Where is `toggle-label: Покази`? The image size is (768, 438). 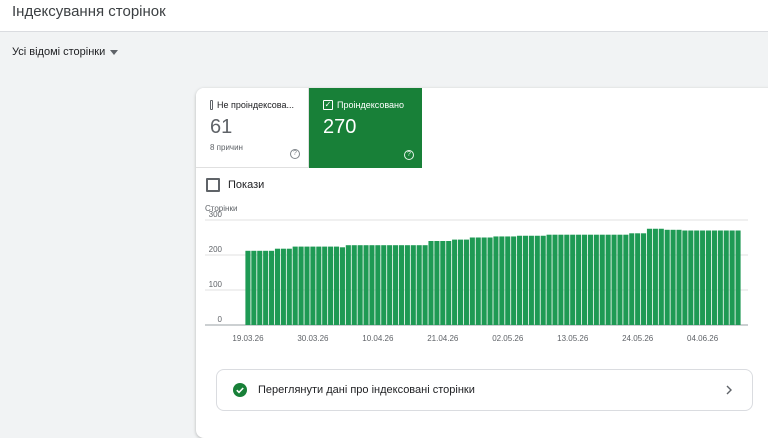 toggle-label: Покази is located at coordinates (246, 185).